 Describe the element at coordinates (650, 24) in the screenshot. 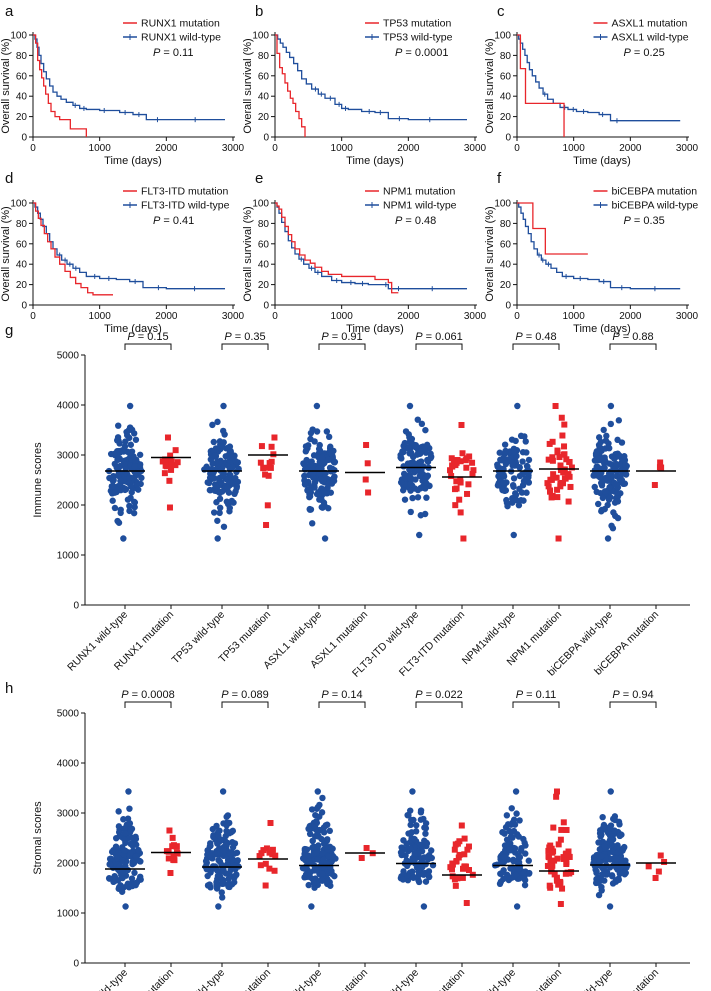

I see `legend-label-mutation: ASXL1 mutation` at that location.